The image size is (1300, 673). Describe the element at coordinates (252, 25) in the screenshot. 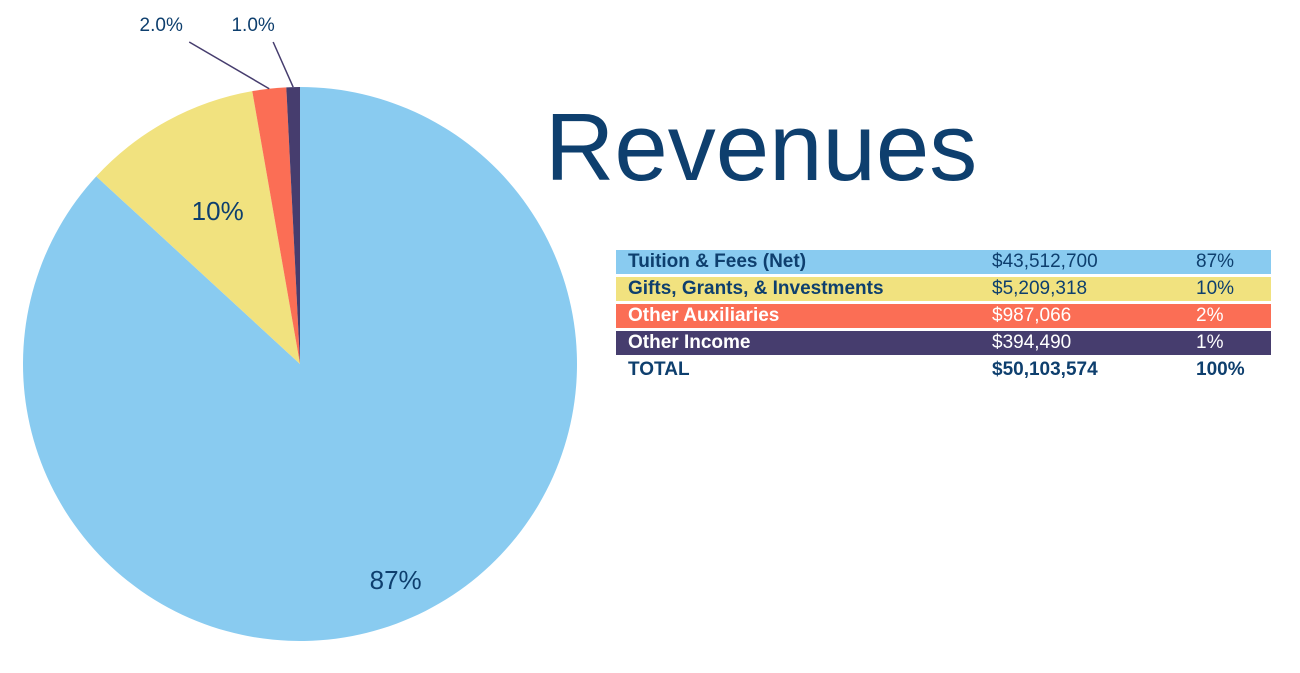

I see `slice-label-other-income: 1.0%` at that location.